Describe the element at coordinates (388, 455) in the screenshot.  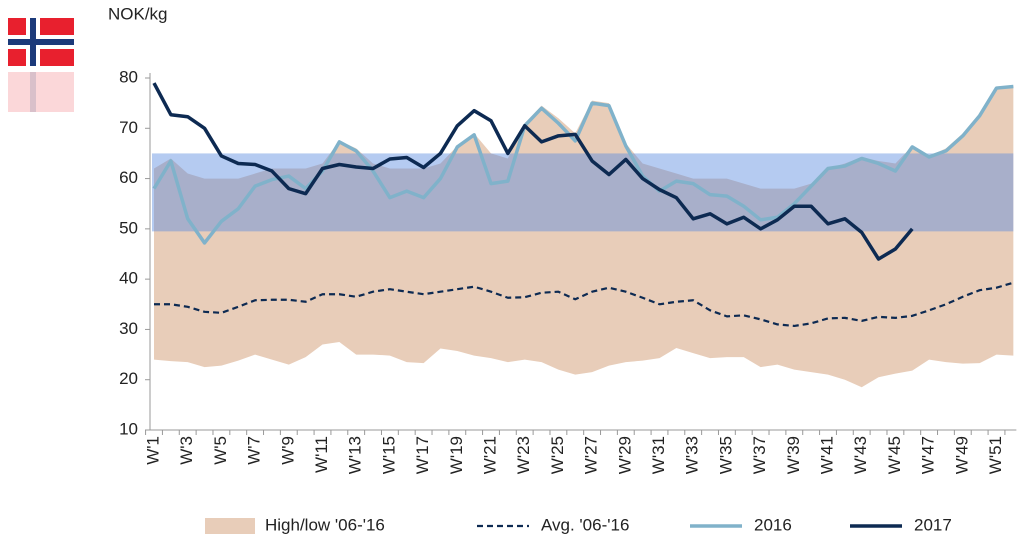
I see `x-tick-label: W'15` at that location.